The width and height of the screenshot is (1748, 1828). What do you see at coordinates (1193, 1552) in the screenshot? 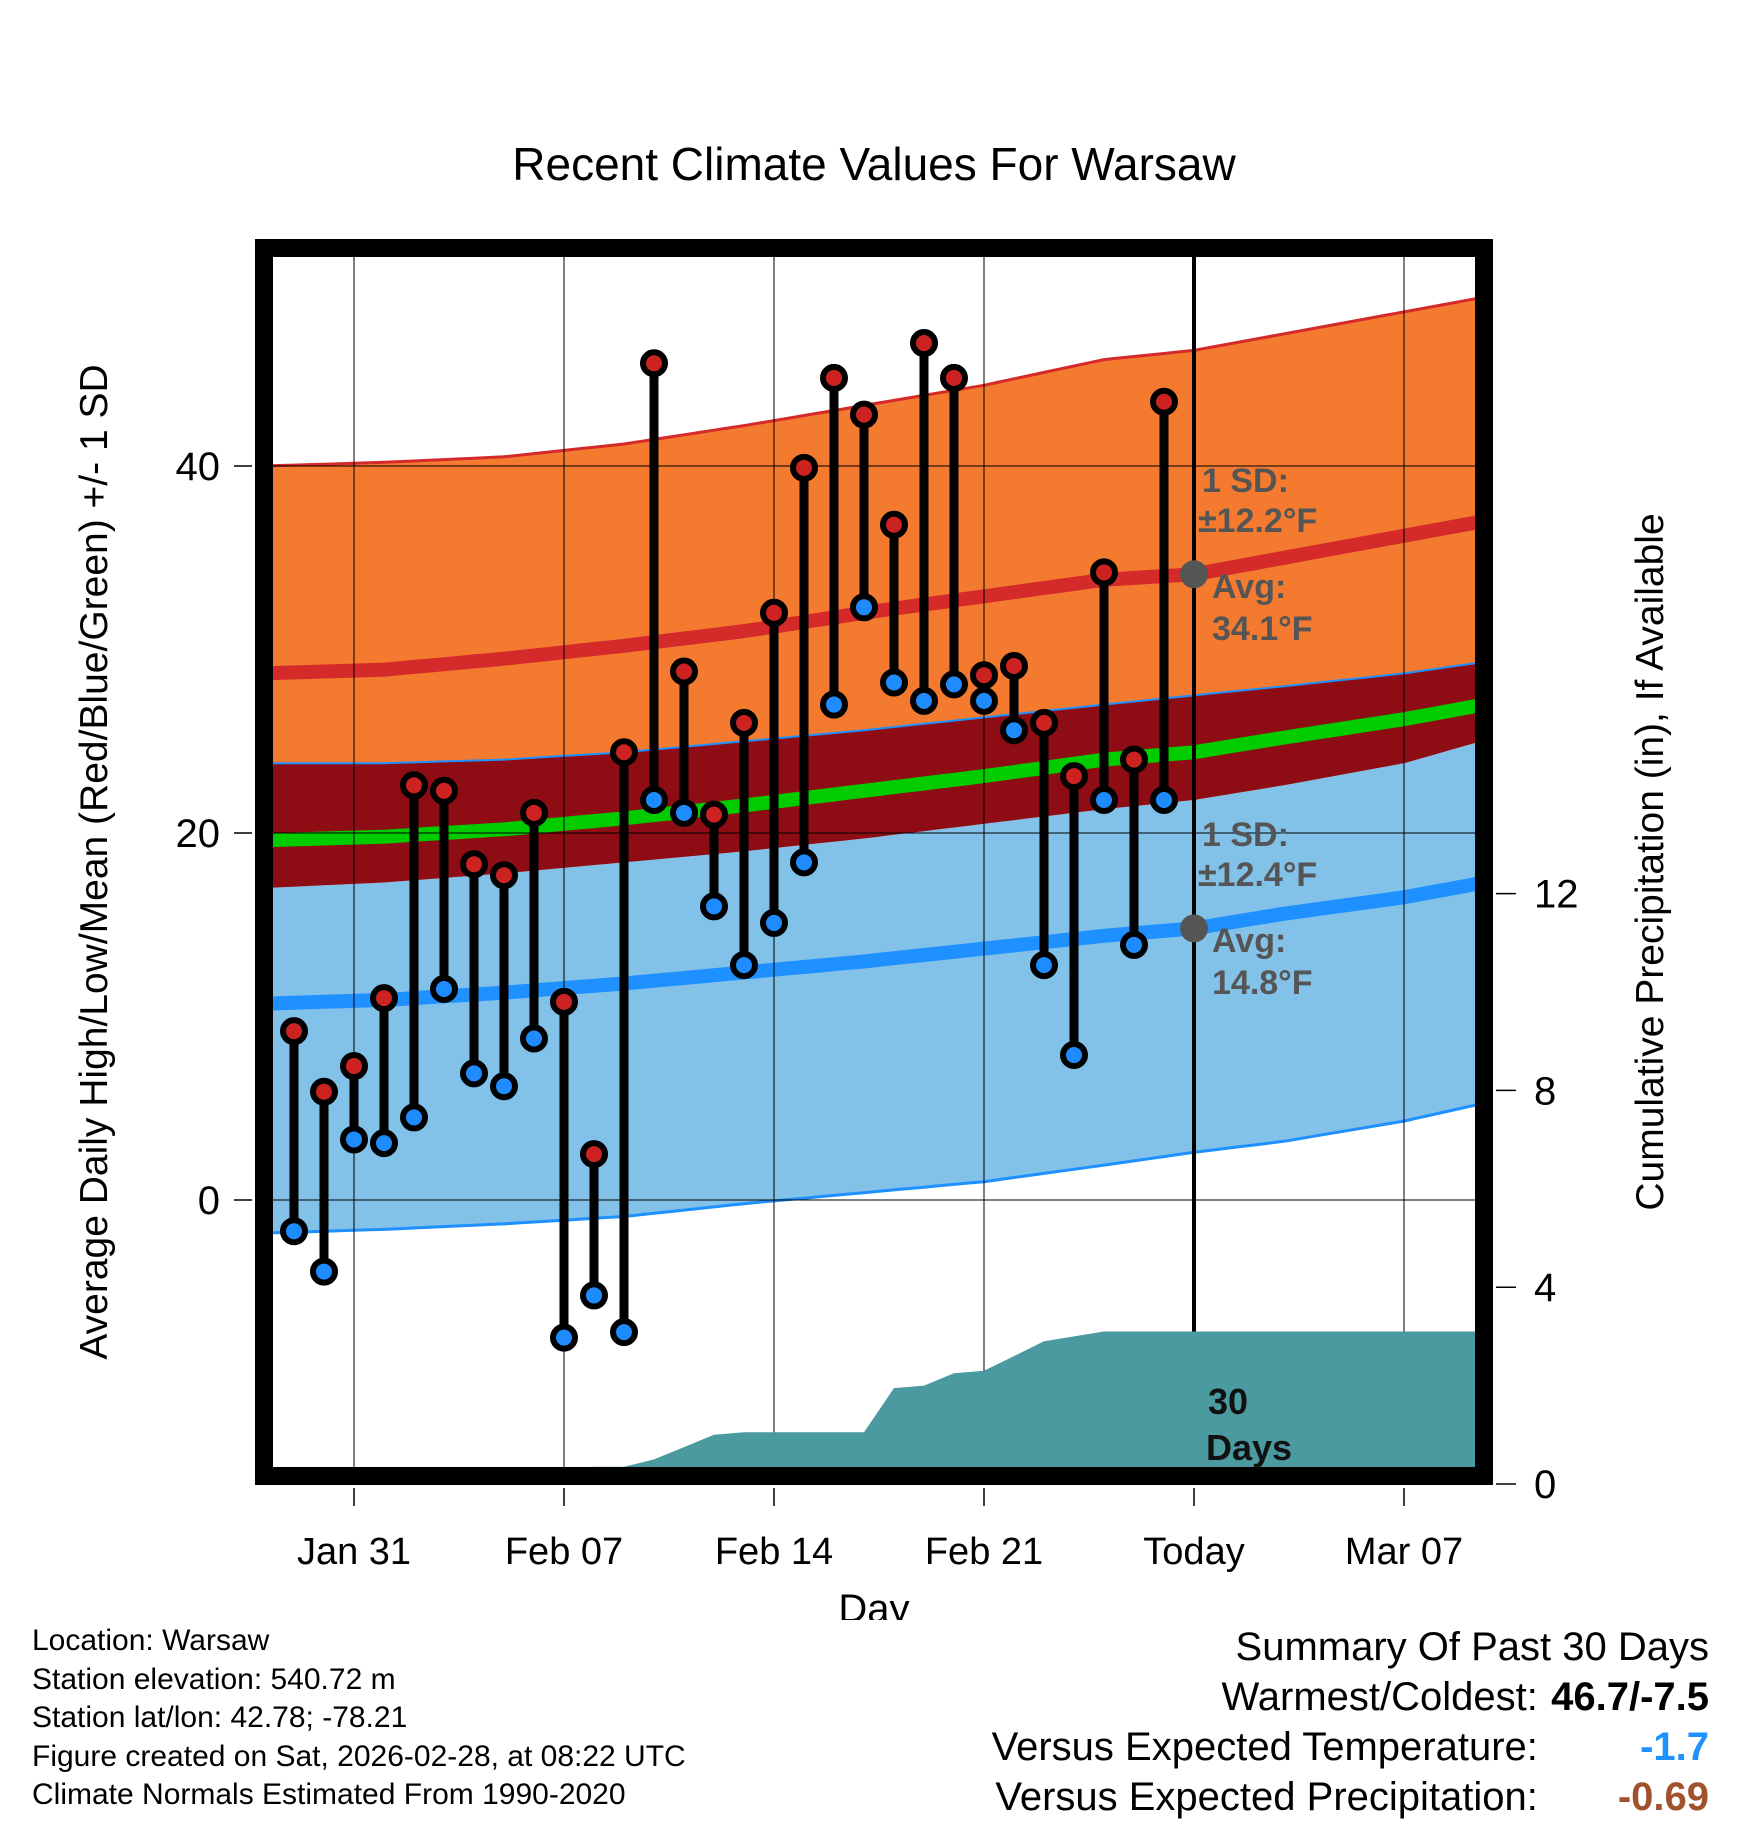
I see `x-tick-label: Today` at bounding box center [1193, 1552].